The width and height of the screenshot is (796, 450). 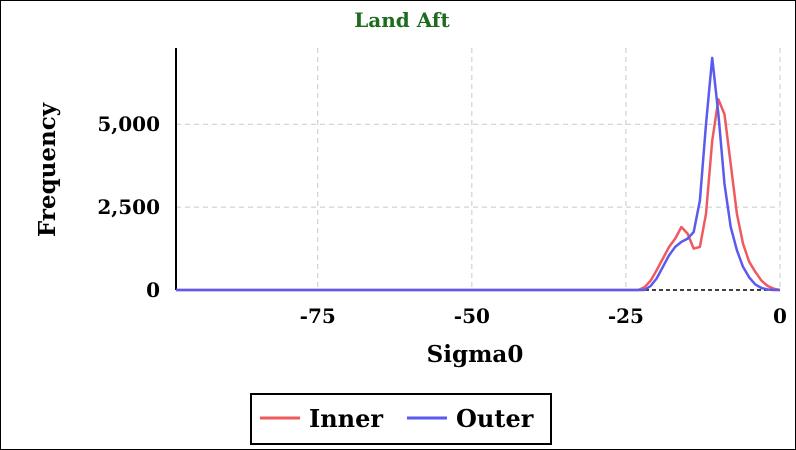 I want to click on x-tick-label: -75, so click(x=318, y=316).